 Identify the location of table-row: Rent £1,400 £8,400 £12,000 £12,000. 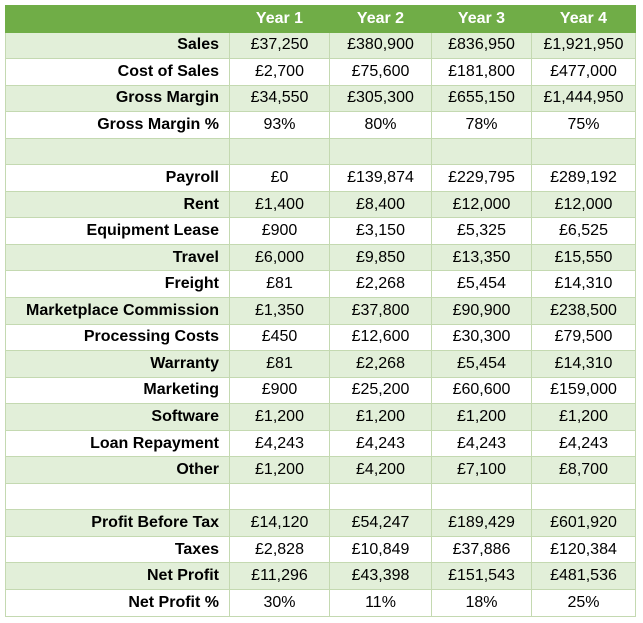
(320, 204).